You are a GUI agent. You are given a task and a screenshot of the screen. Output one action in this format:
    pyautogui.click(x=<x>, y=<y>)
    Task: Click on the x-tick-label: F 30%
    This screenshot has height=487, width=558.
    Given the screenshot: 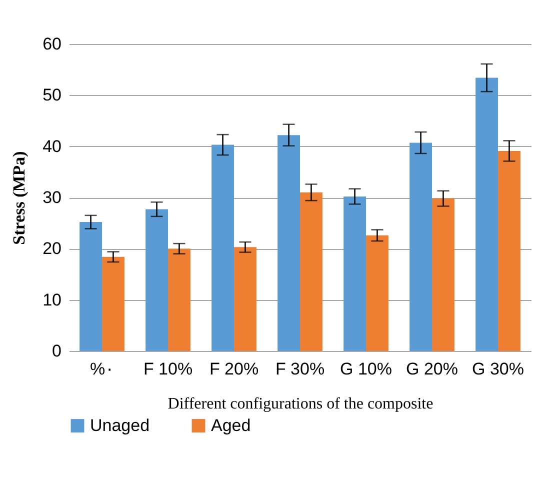 What is the action you would take?
    pyautogui.click(x=300, y=369)
    